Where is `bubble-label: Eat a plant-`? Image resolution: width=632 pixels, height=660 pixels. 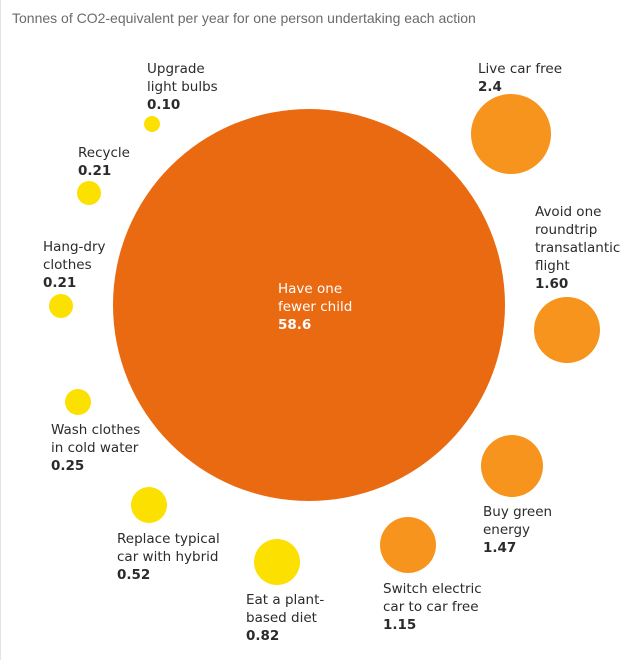
bubble-label: Eat a plant- is located at coordinates (285, 600).